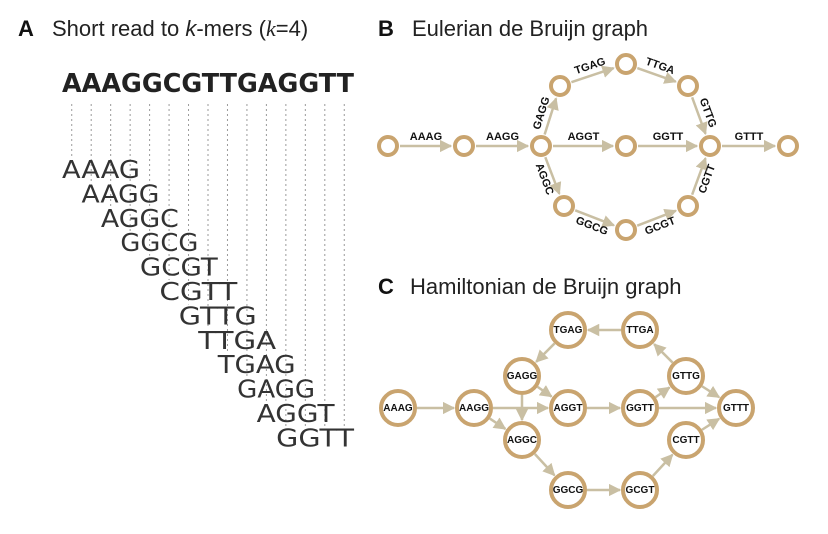 The height and width of the screenshot is (534, 828). What do you see at coordinates (542, 113) in the screenshot?
I see `eulerian-edge-label: GAGG` at bounding box center [542, 113].